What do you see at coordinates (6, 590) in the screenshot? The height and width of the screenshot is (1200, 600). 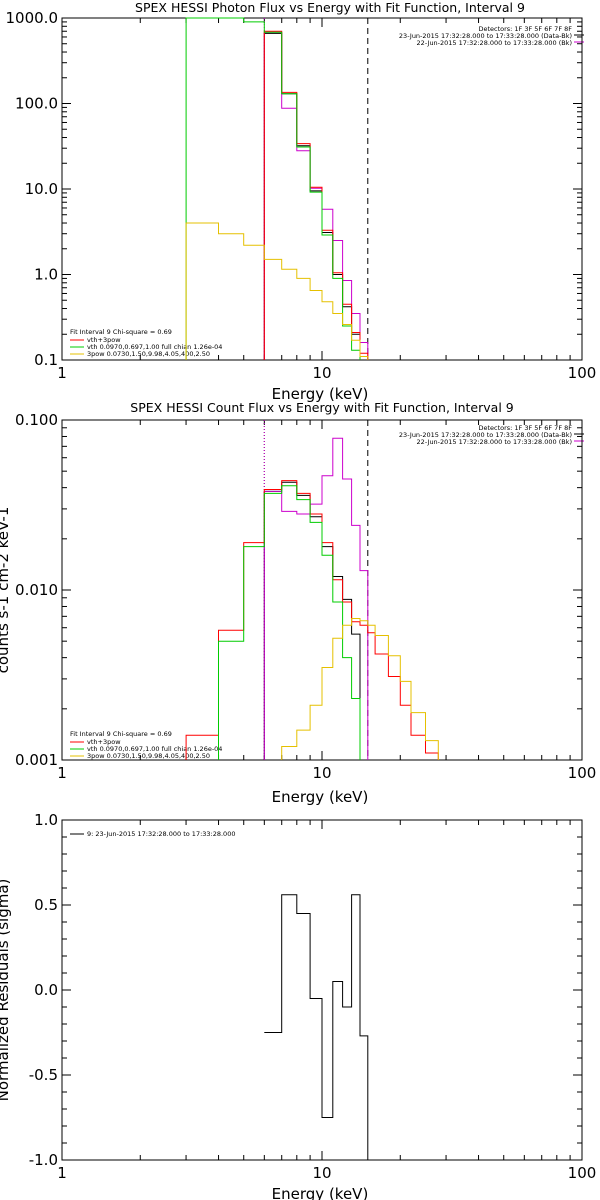 I see `y-axis-label: counts s-1 cm-2 keV-1` at bounding box center [6, 590].